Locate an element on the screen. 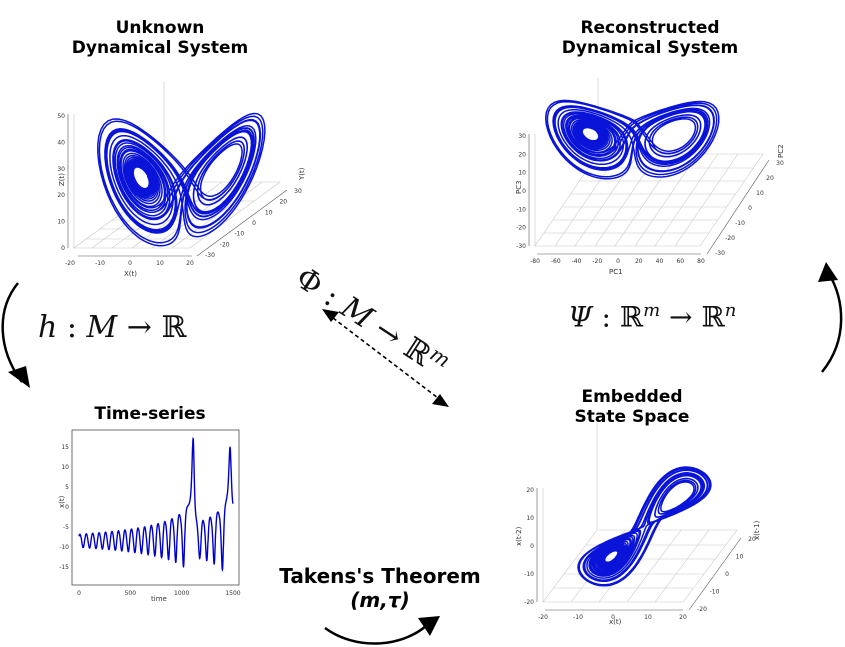  unknown-y-tick: 0 is located at coordinates (254, 223).